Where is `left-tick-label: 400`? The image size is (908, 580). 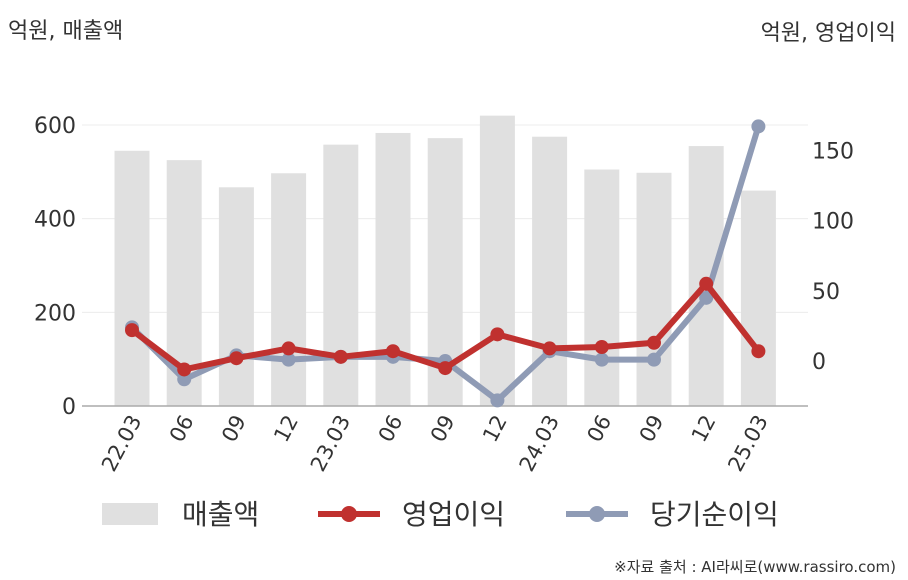
left-tick-label: 400 is located at coordinates (55, 220).